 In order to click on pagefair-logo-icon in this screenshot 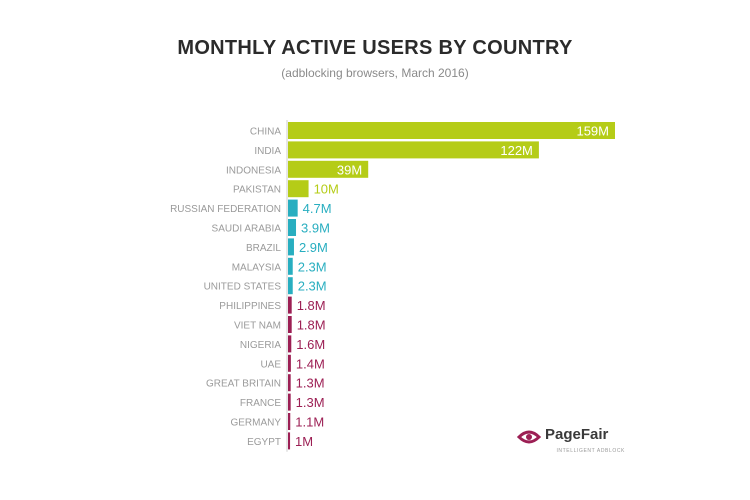, I will do `click(529, 437)`.